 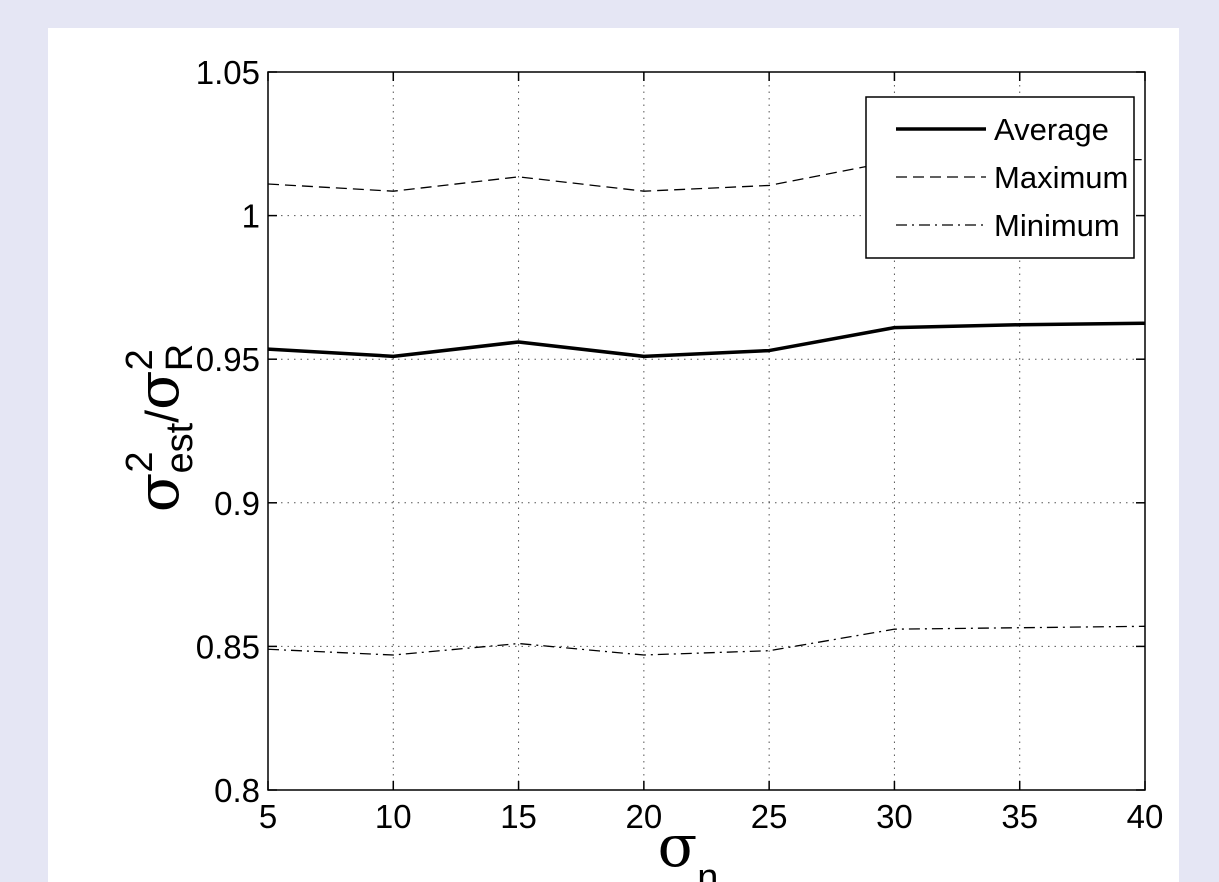 What do you see at coordinates (1019, 816) in the screenshot?
I see `x-tick-label: 35` at bounding box center [1019, 816].